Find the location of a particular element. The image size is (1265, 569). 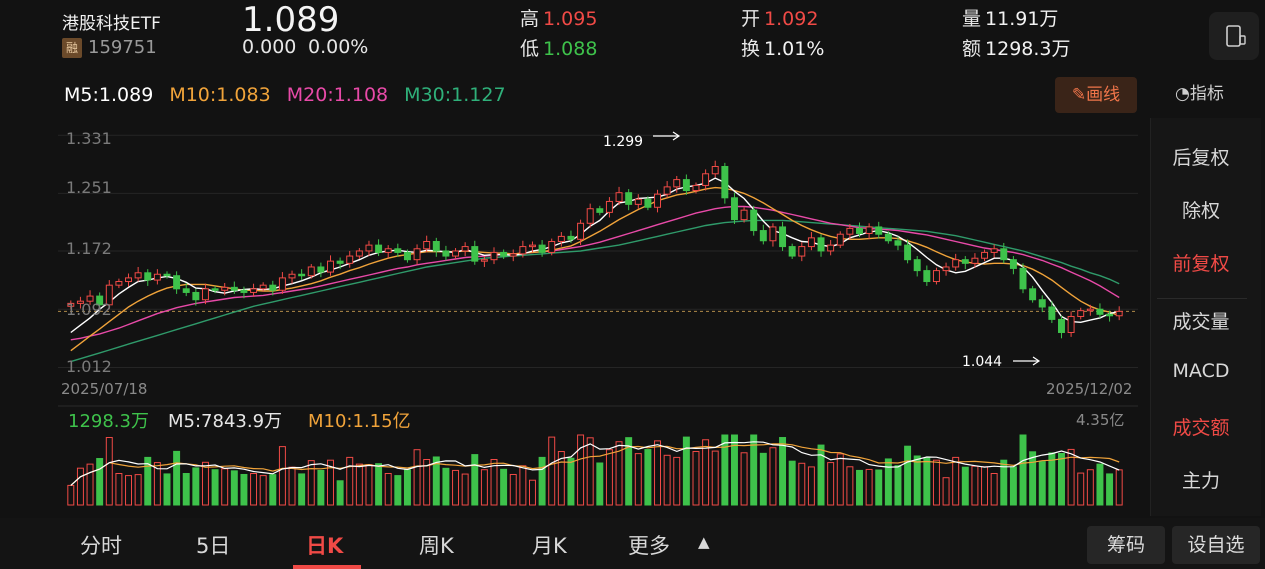

menu-back-adjusted: 后复权 is located at coordinates (1201, 158).